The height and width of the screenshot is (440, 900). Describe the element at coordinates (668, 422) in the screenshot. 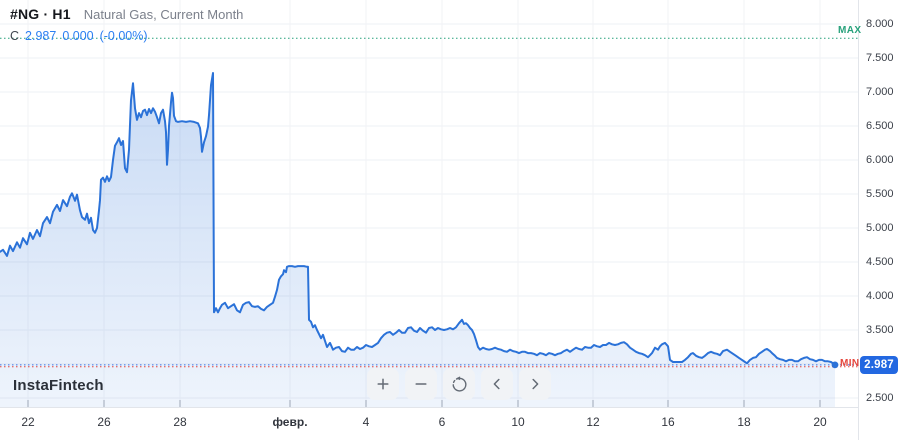

I see `time-axis-label: 16` at that location.